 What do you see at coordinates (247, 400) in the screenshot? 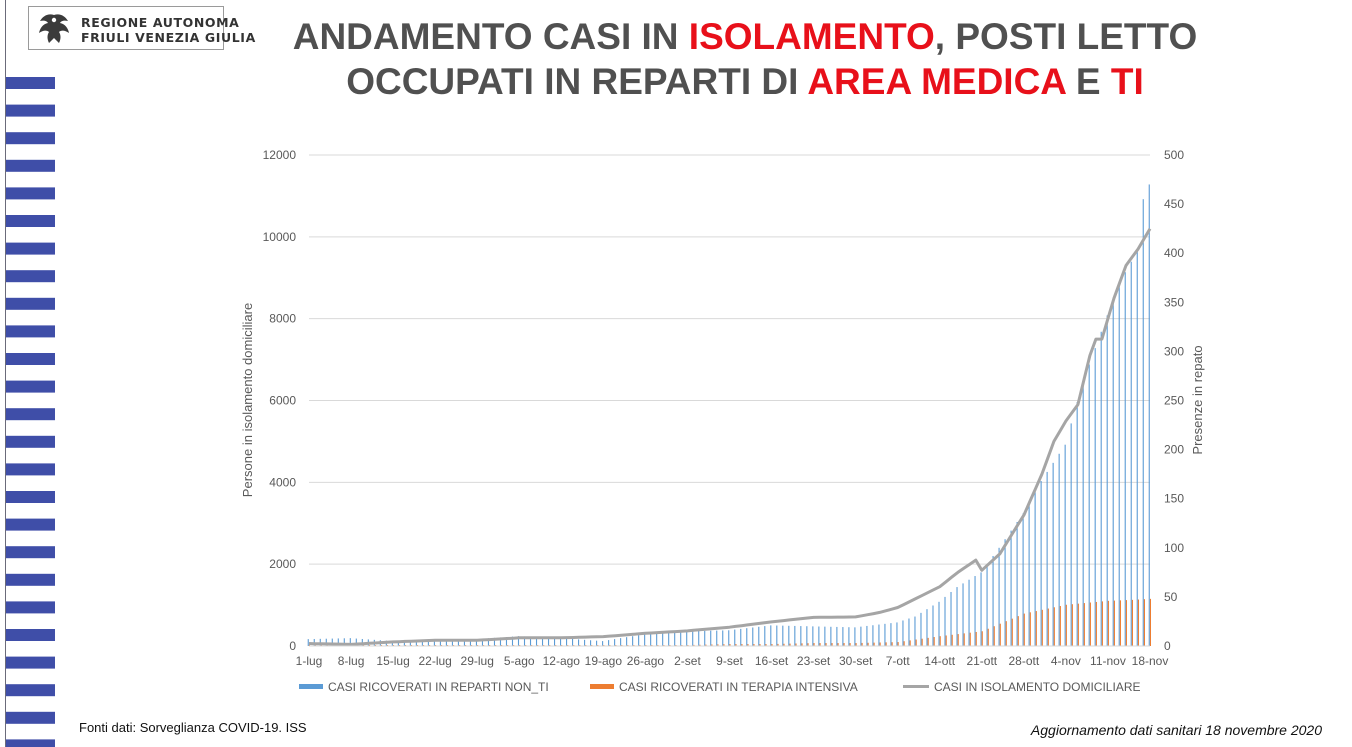
I see `y-left-axis-title: Persone in isolamento domiciliare` at bounding box center [247, 400].